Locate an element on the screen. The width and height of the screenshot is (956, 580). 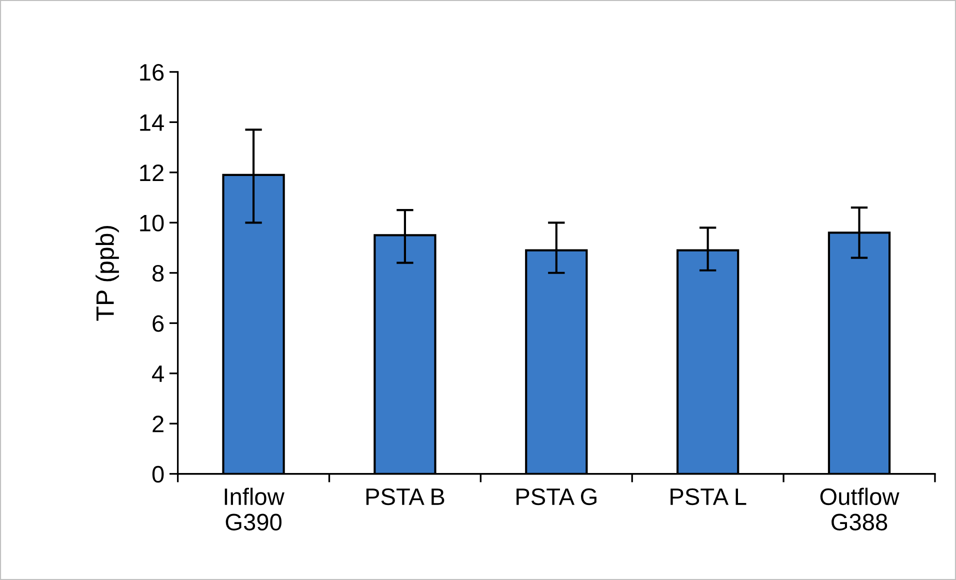
x-tick-label: Inflow G390 is located at coordinates (254, 509).